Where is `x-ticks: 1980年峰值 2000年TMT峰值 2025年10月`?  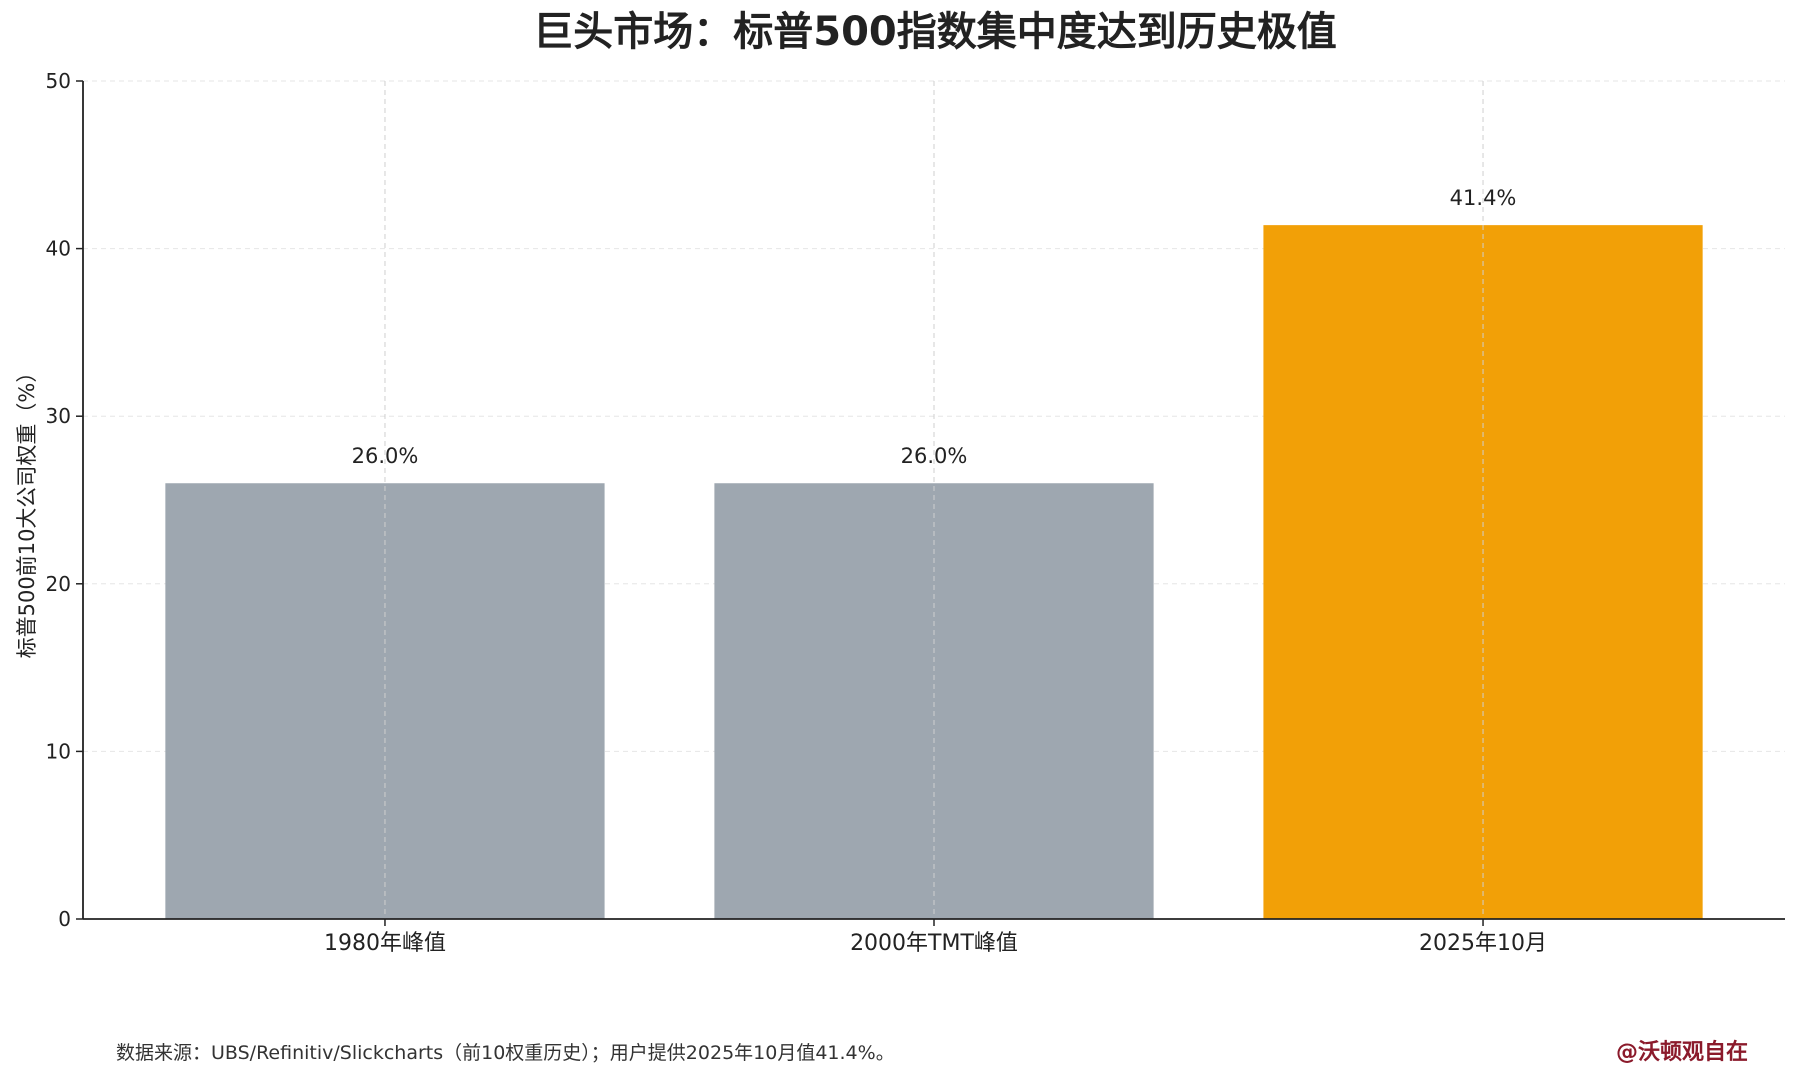 x-ticks: 1980年峰值 2000年TMT峰值 2025年10月 is located at coordinates (935, 937).